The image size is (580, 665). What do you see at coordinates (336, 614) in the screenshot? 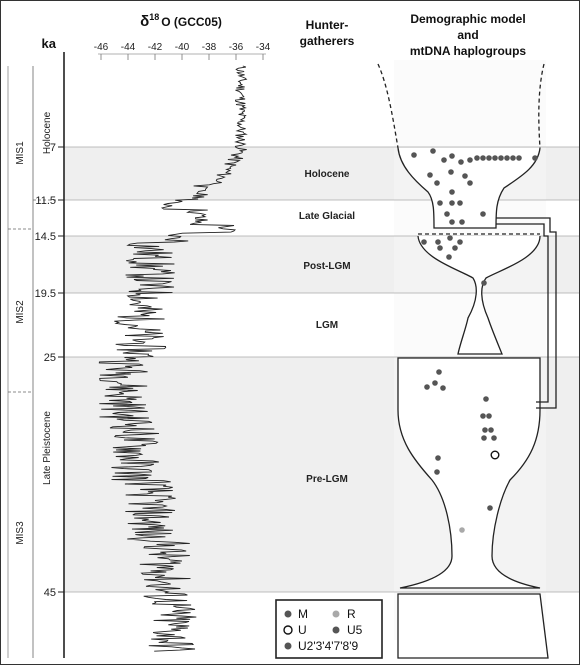
I see `legend-r-marker` at bounding box center [336, 614].